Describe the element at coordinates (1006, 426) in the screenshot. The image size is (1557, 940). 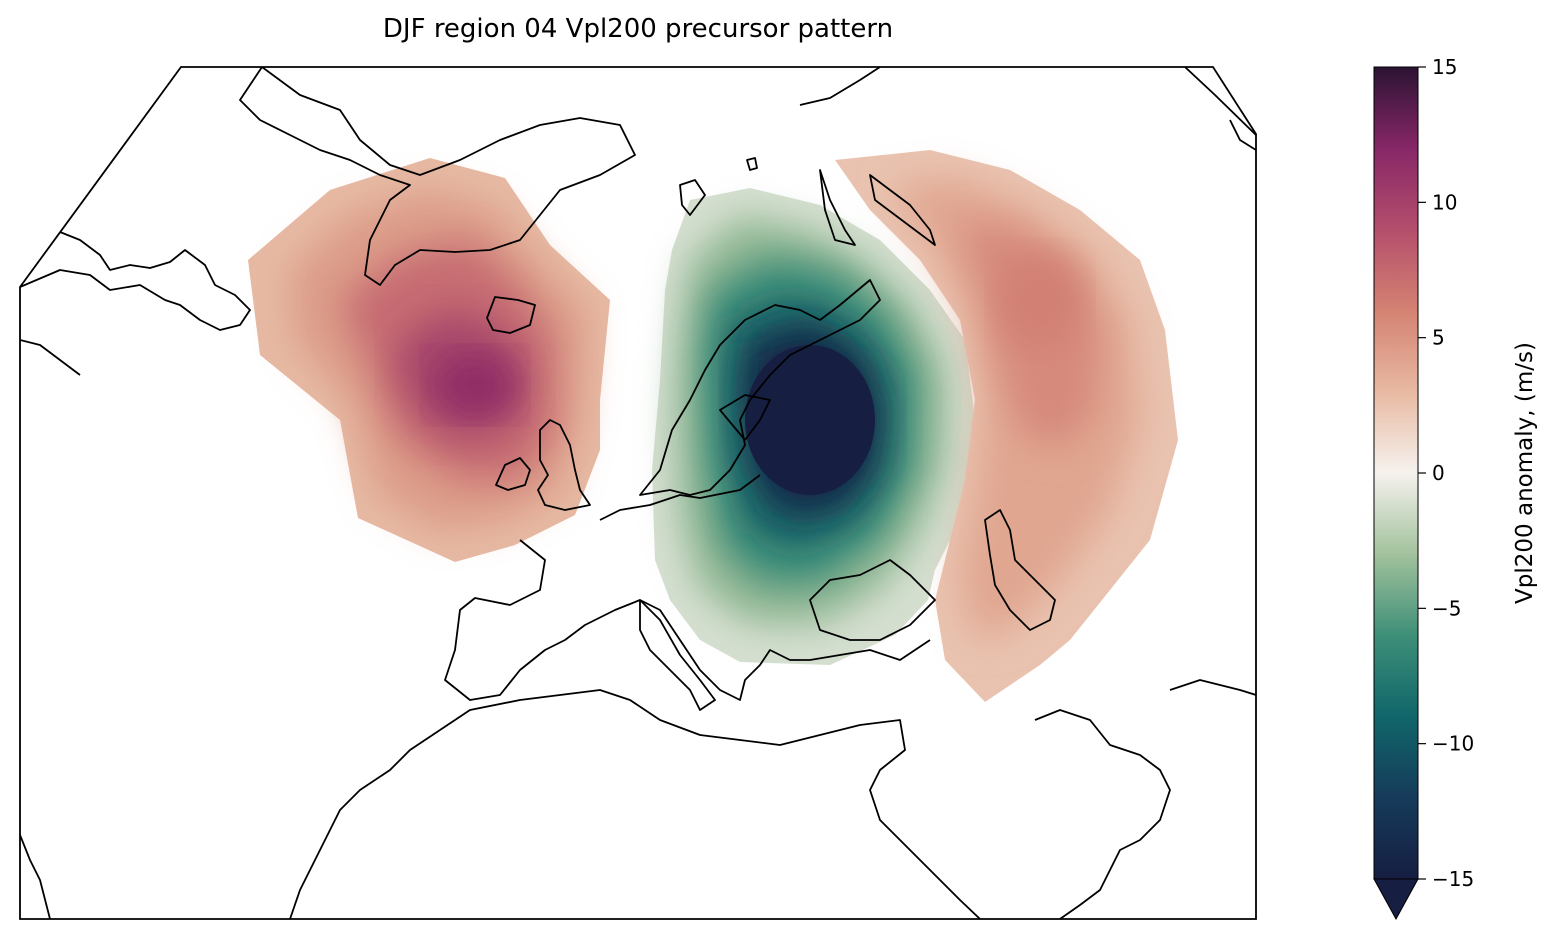
I see `positive-anomaly-siberia` at that location.